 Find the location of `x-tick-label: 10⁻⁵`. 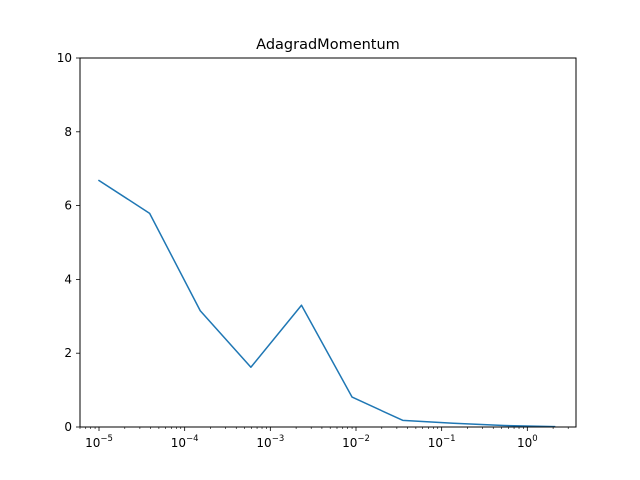

x-tick-label: 10⁻⁵ is located at coordinates (99, 442).